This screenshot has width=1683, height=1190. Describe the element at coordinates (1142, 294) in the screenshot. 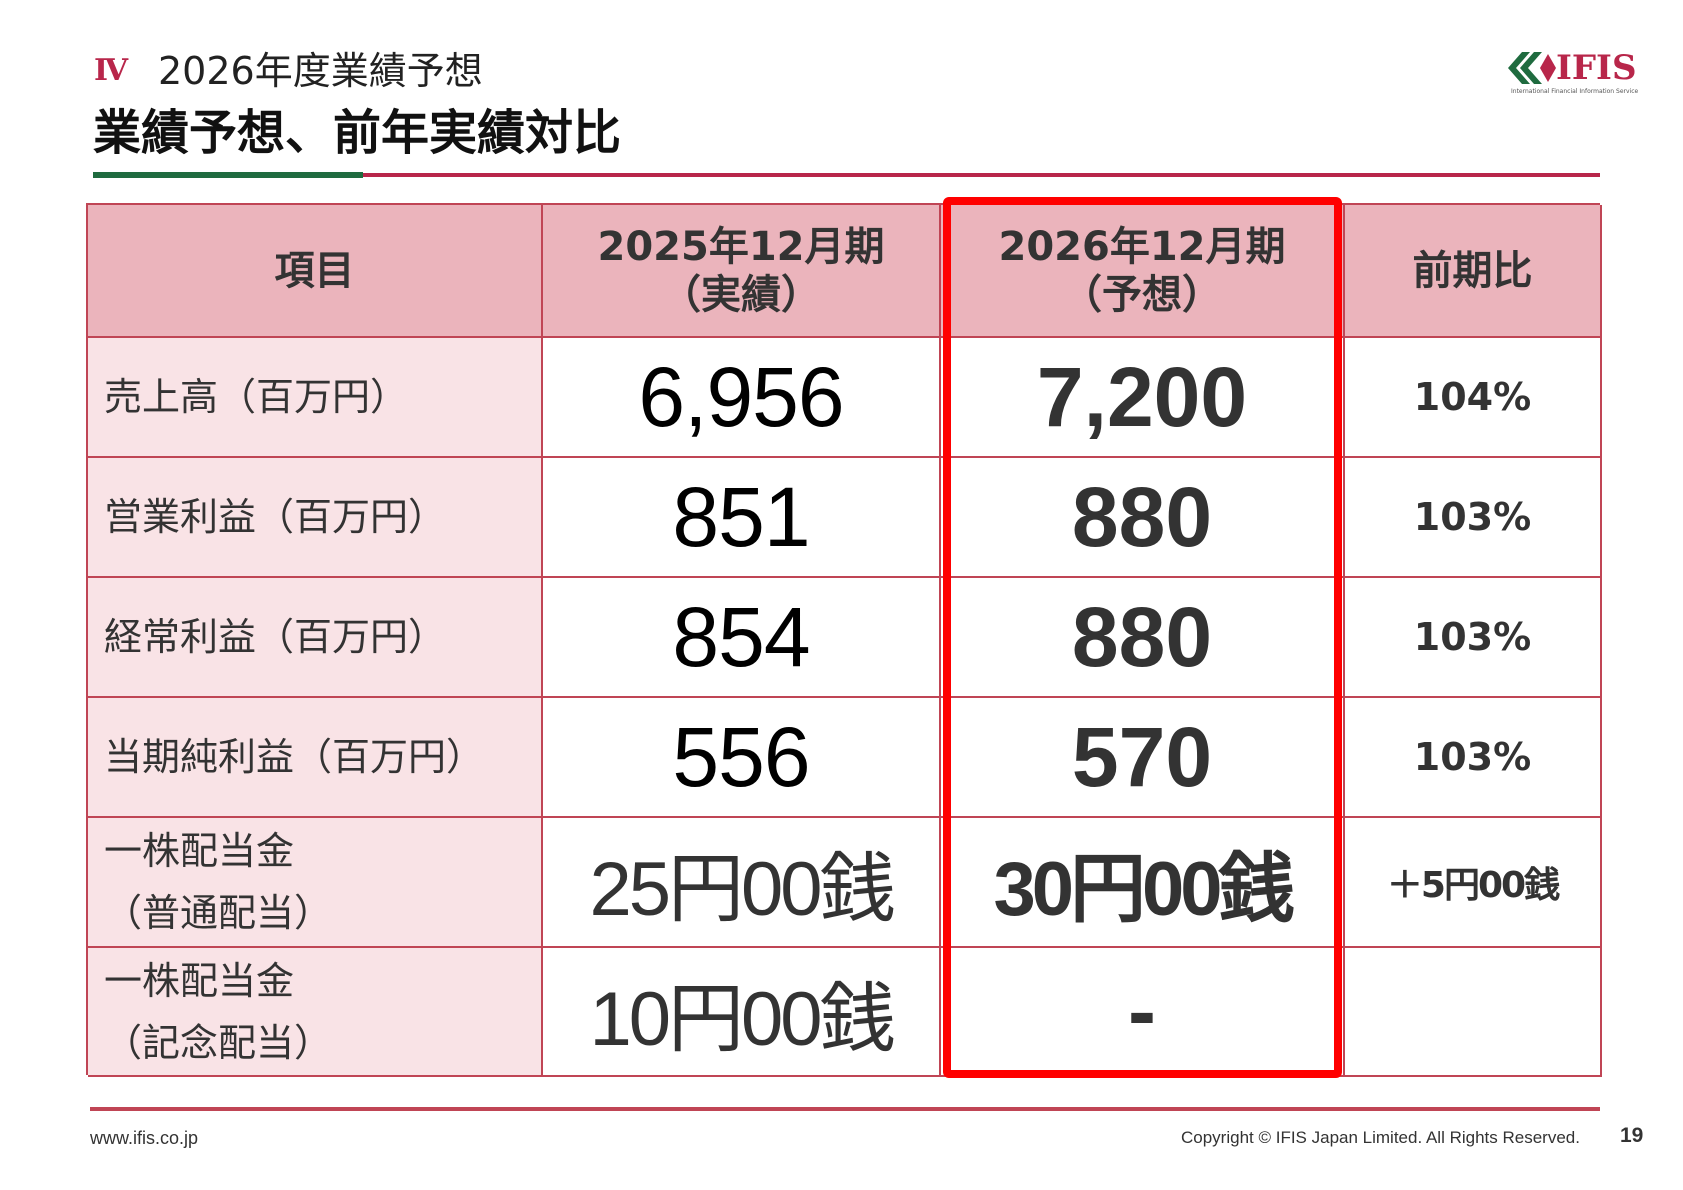

I see `header-forecast-type: （予想）` at that location.